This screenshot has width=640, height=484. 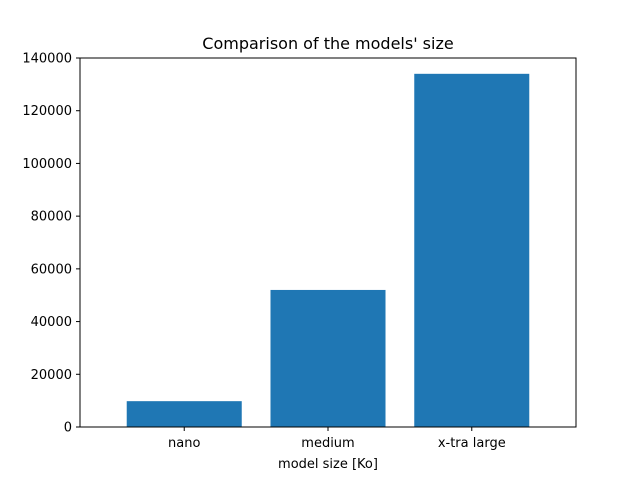 What do you see at coordinates (51, 217) in the screenshot?
I see `y-tick-label: 80000` at bounding box center [51, 217].